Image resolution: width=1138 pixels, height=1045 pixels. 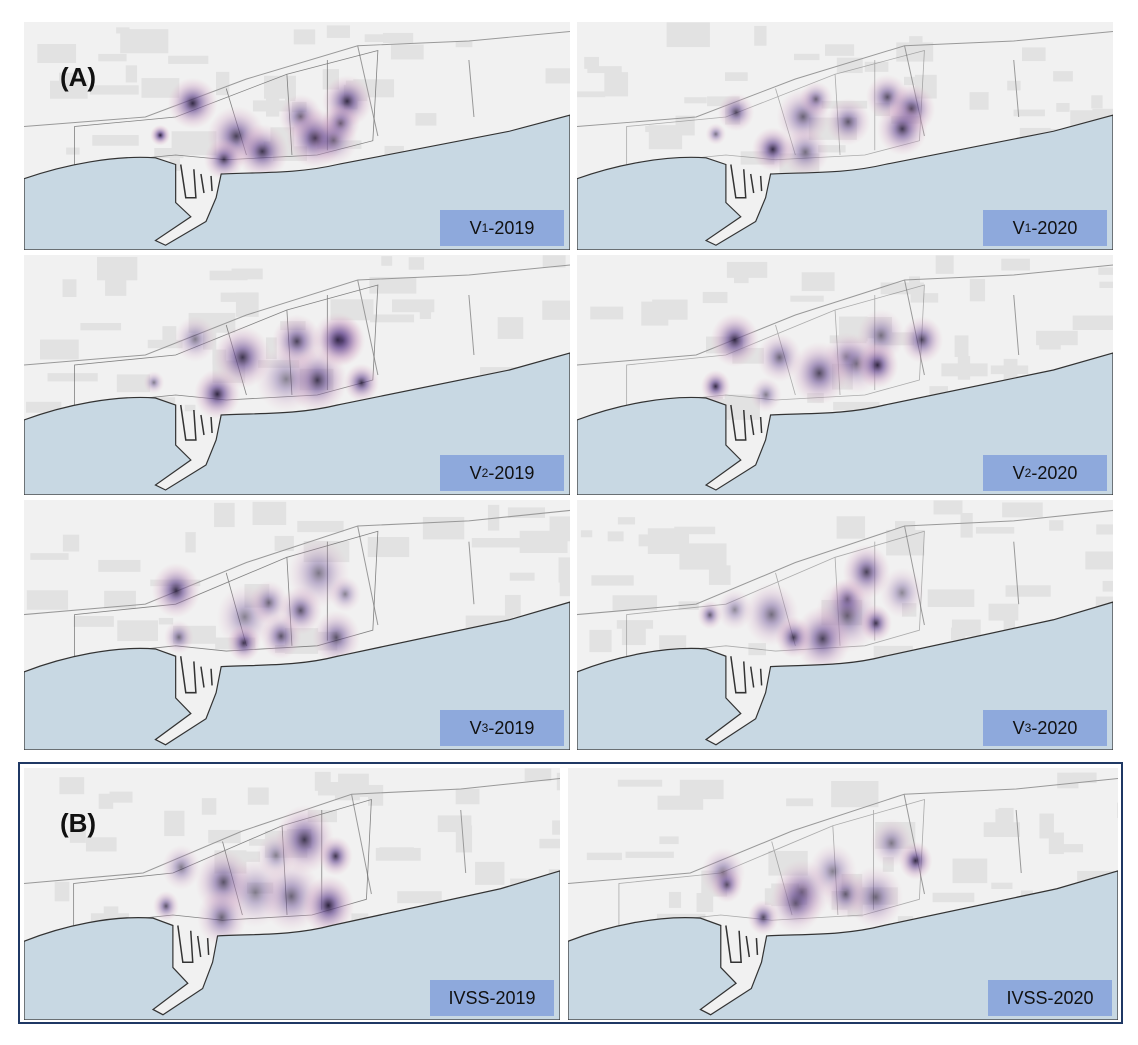 I want to click on panel-label: V 3 -2019, so click(x=502, y=728).